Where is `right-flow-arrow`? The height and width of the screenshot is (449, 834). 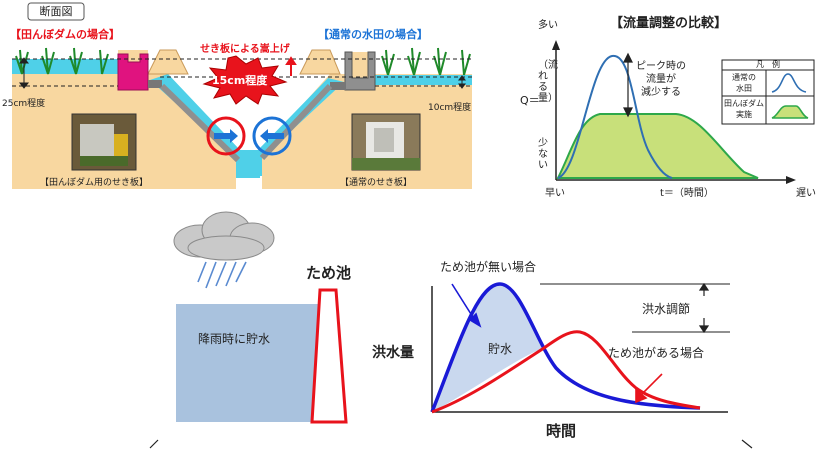 right-flow-arrow is located at coordinates (272, 136).